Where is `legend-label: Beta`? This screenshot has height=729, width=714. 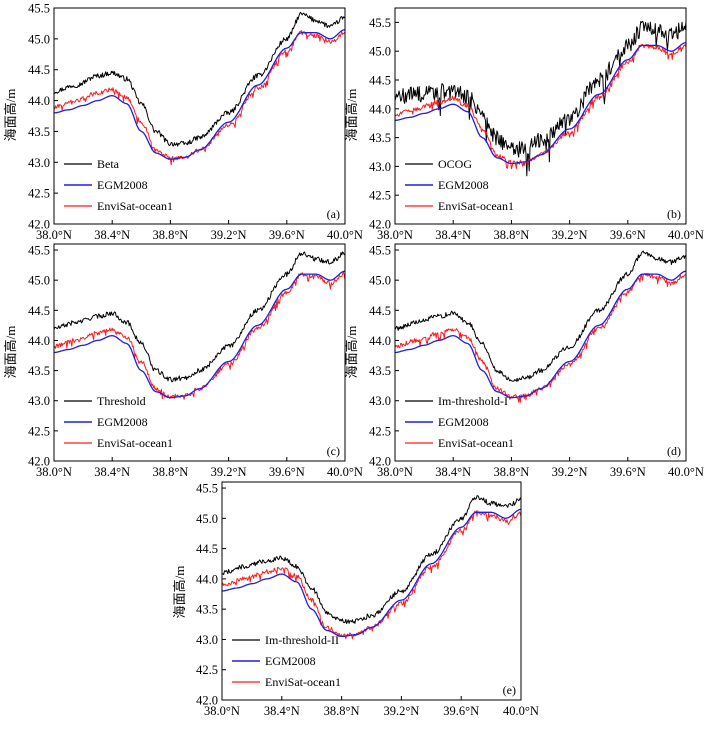 legend-label: Beta is located at coordinates (108, 164).